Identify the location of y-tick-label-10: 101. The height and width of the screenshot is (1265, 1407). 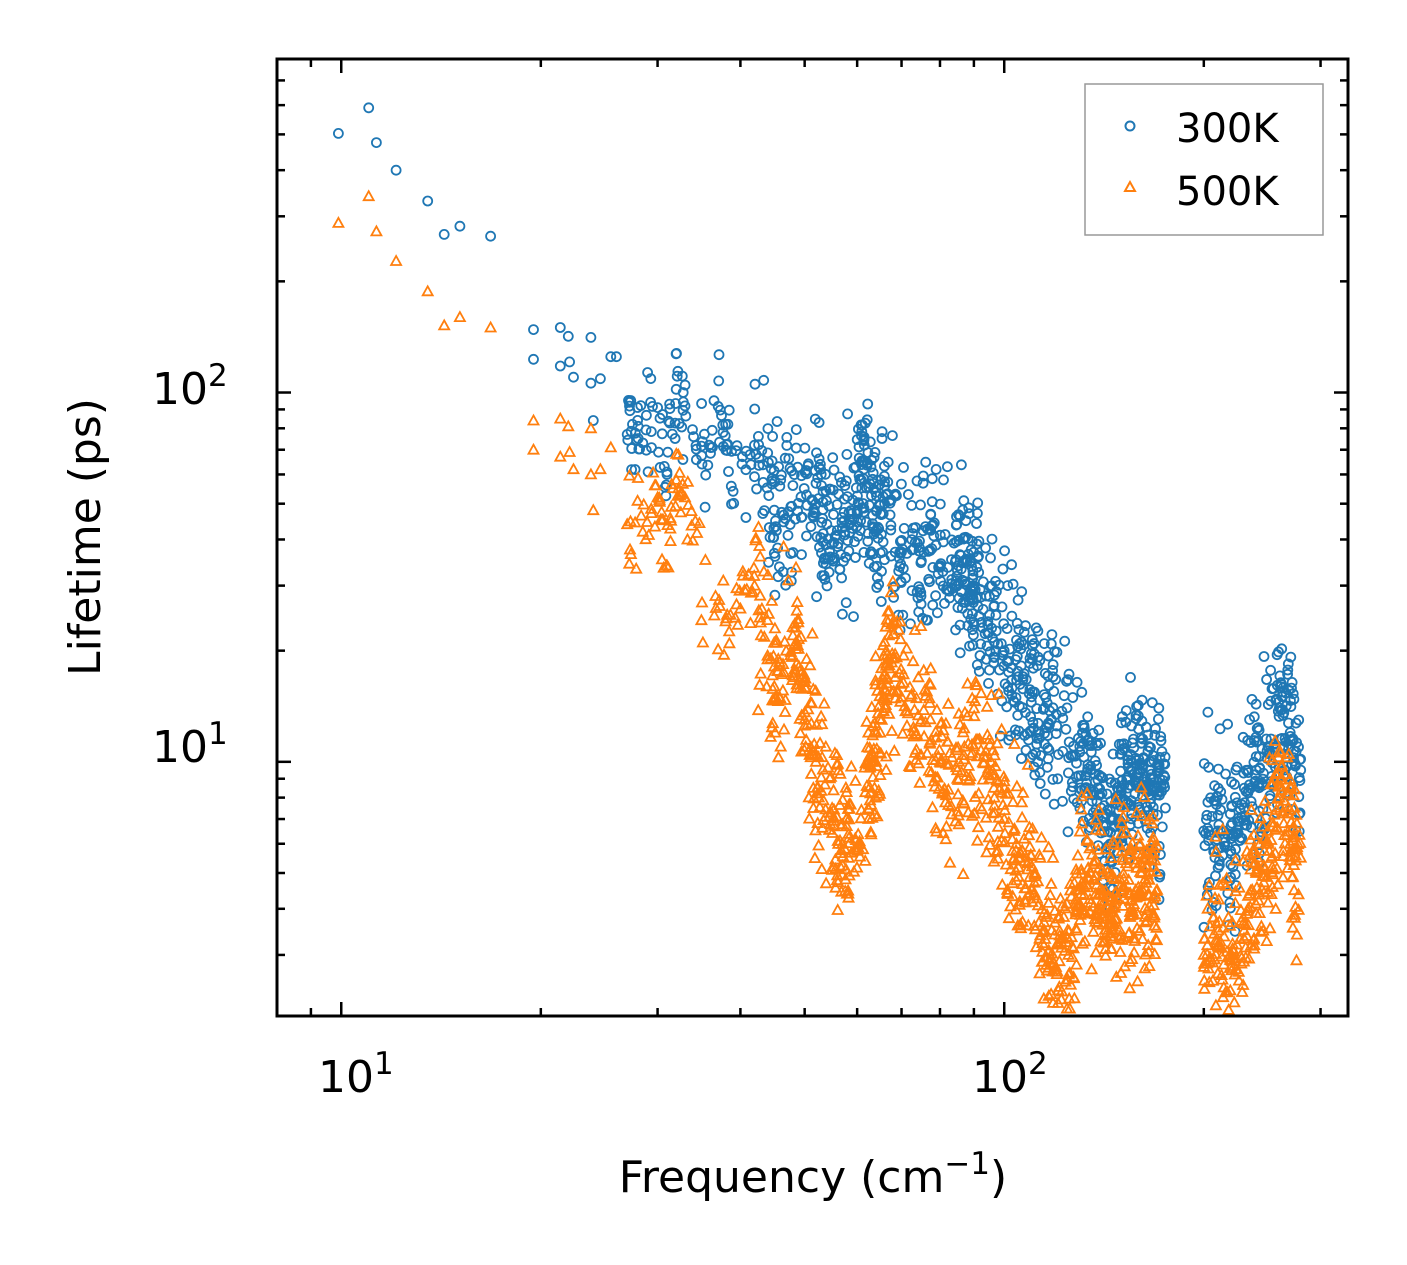
(190, 744).